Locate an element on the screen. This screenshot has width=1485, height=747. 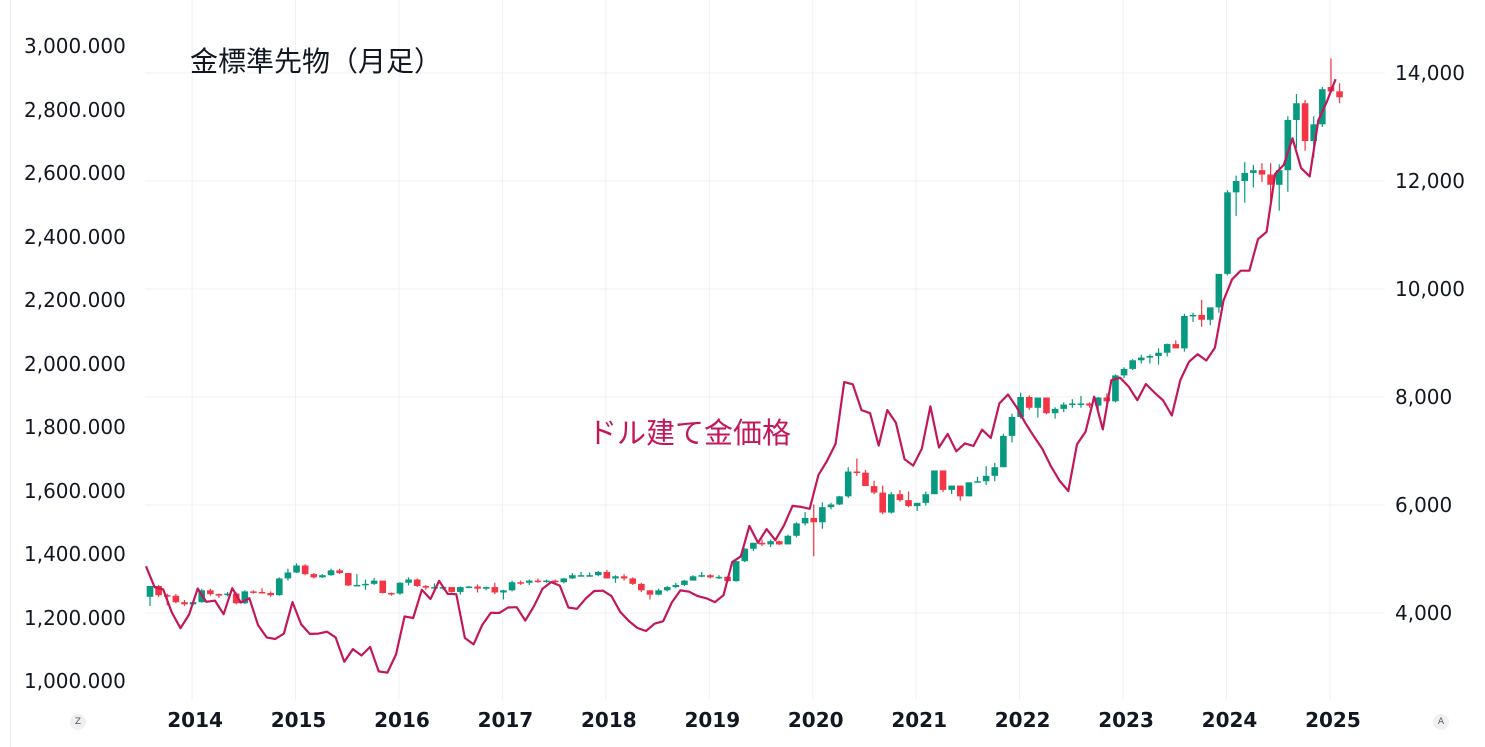
left-axis-tick-label: 1,000.000 is located at coordinates (75, 681).